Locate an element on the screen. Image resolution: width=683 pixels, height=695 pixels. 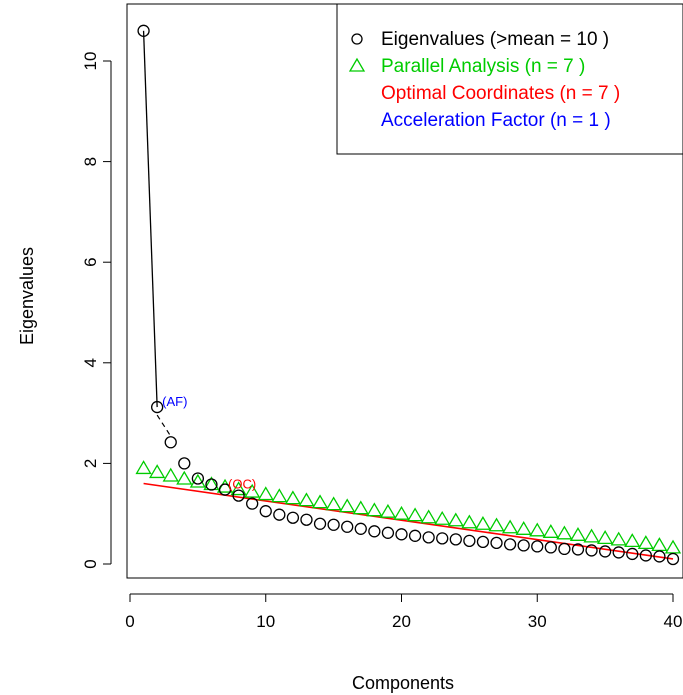
legend-entry-label: Eigenvalues (>mean = 10 ) is located at coordinates (495, 39).